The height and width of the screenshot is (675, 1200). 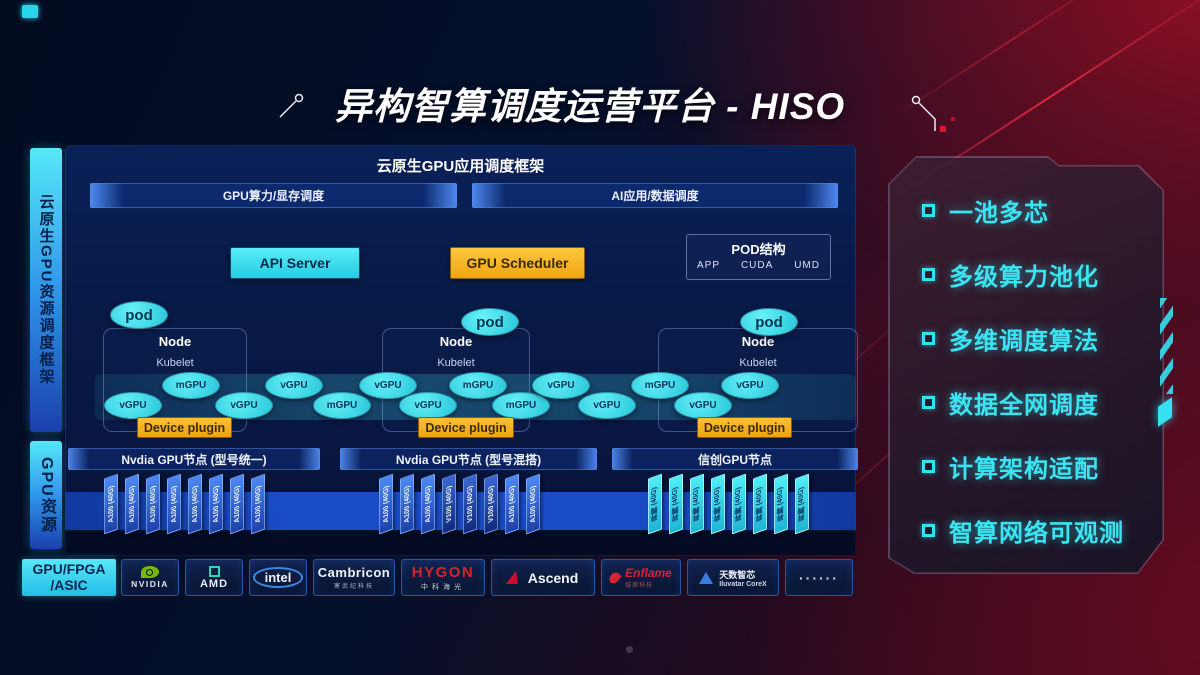 I want to click on cambricon-logo-box: Cambricon 寒武纪科技, so click(x=354, y=577).